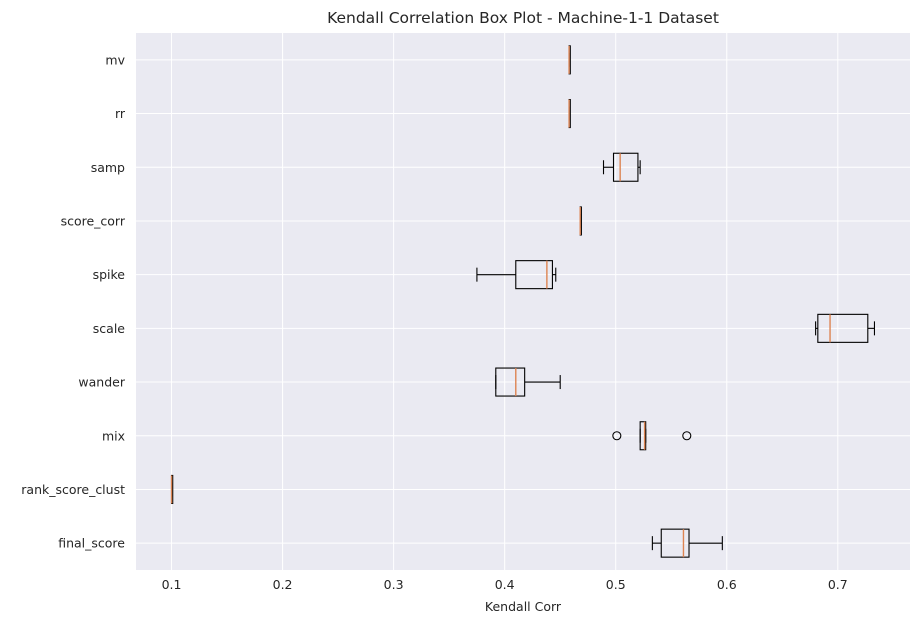 This screenshot has width=920, height=624. What do you see at coordinates (172, 489) in the screenshot?
I see `box-rank_score_clust` at bounding box center [172, 489].